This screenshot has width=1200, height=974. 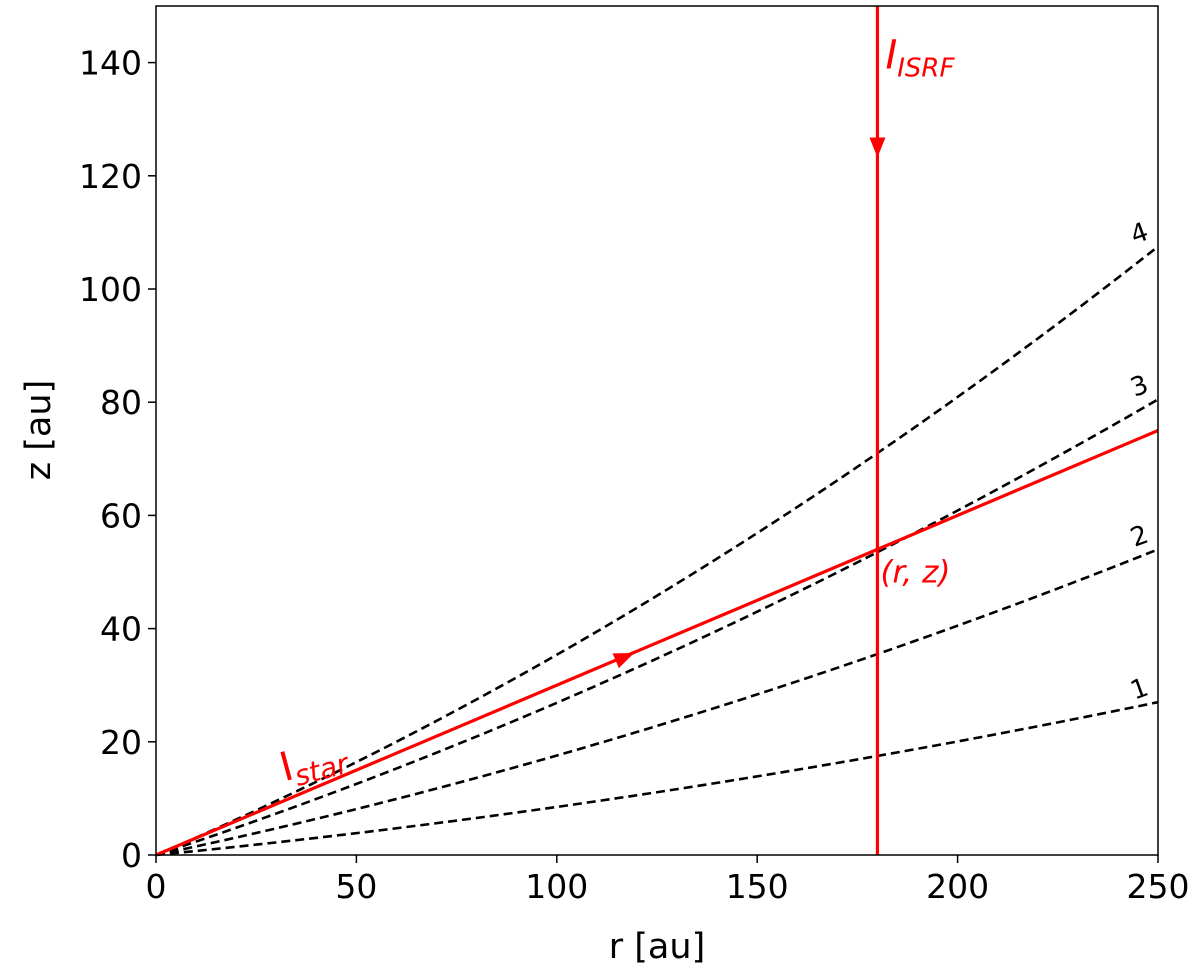 I want to click on y-tick-label: 20, so click(x=121, y=742).